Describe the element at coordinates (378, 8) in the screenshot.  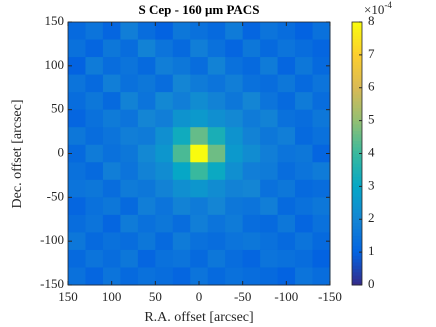
I see `colorbar-multiplier: ×10⁻⁴` at that location.